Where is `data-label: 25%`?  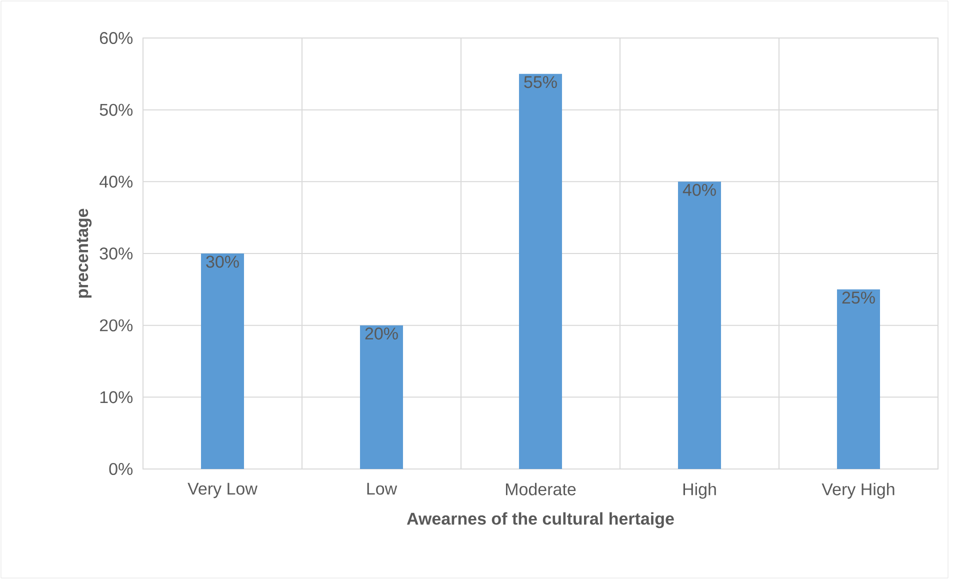 data-label: 25% is located at coordinates (858, 298).